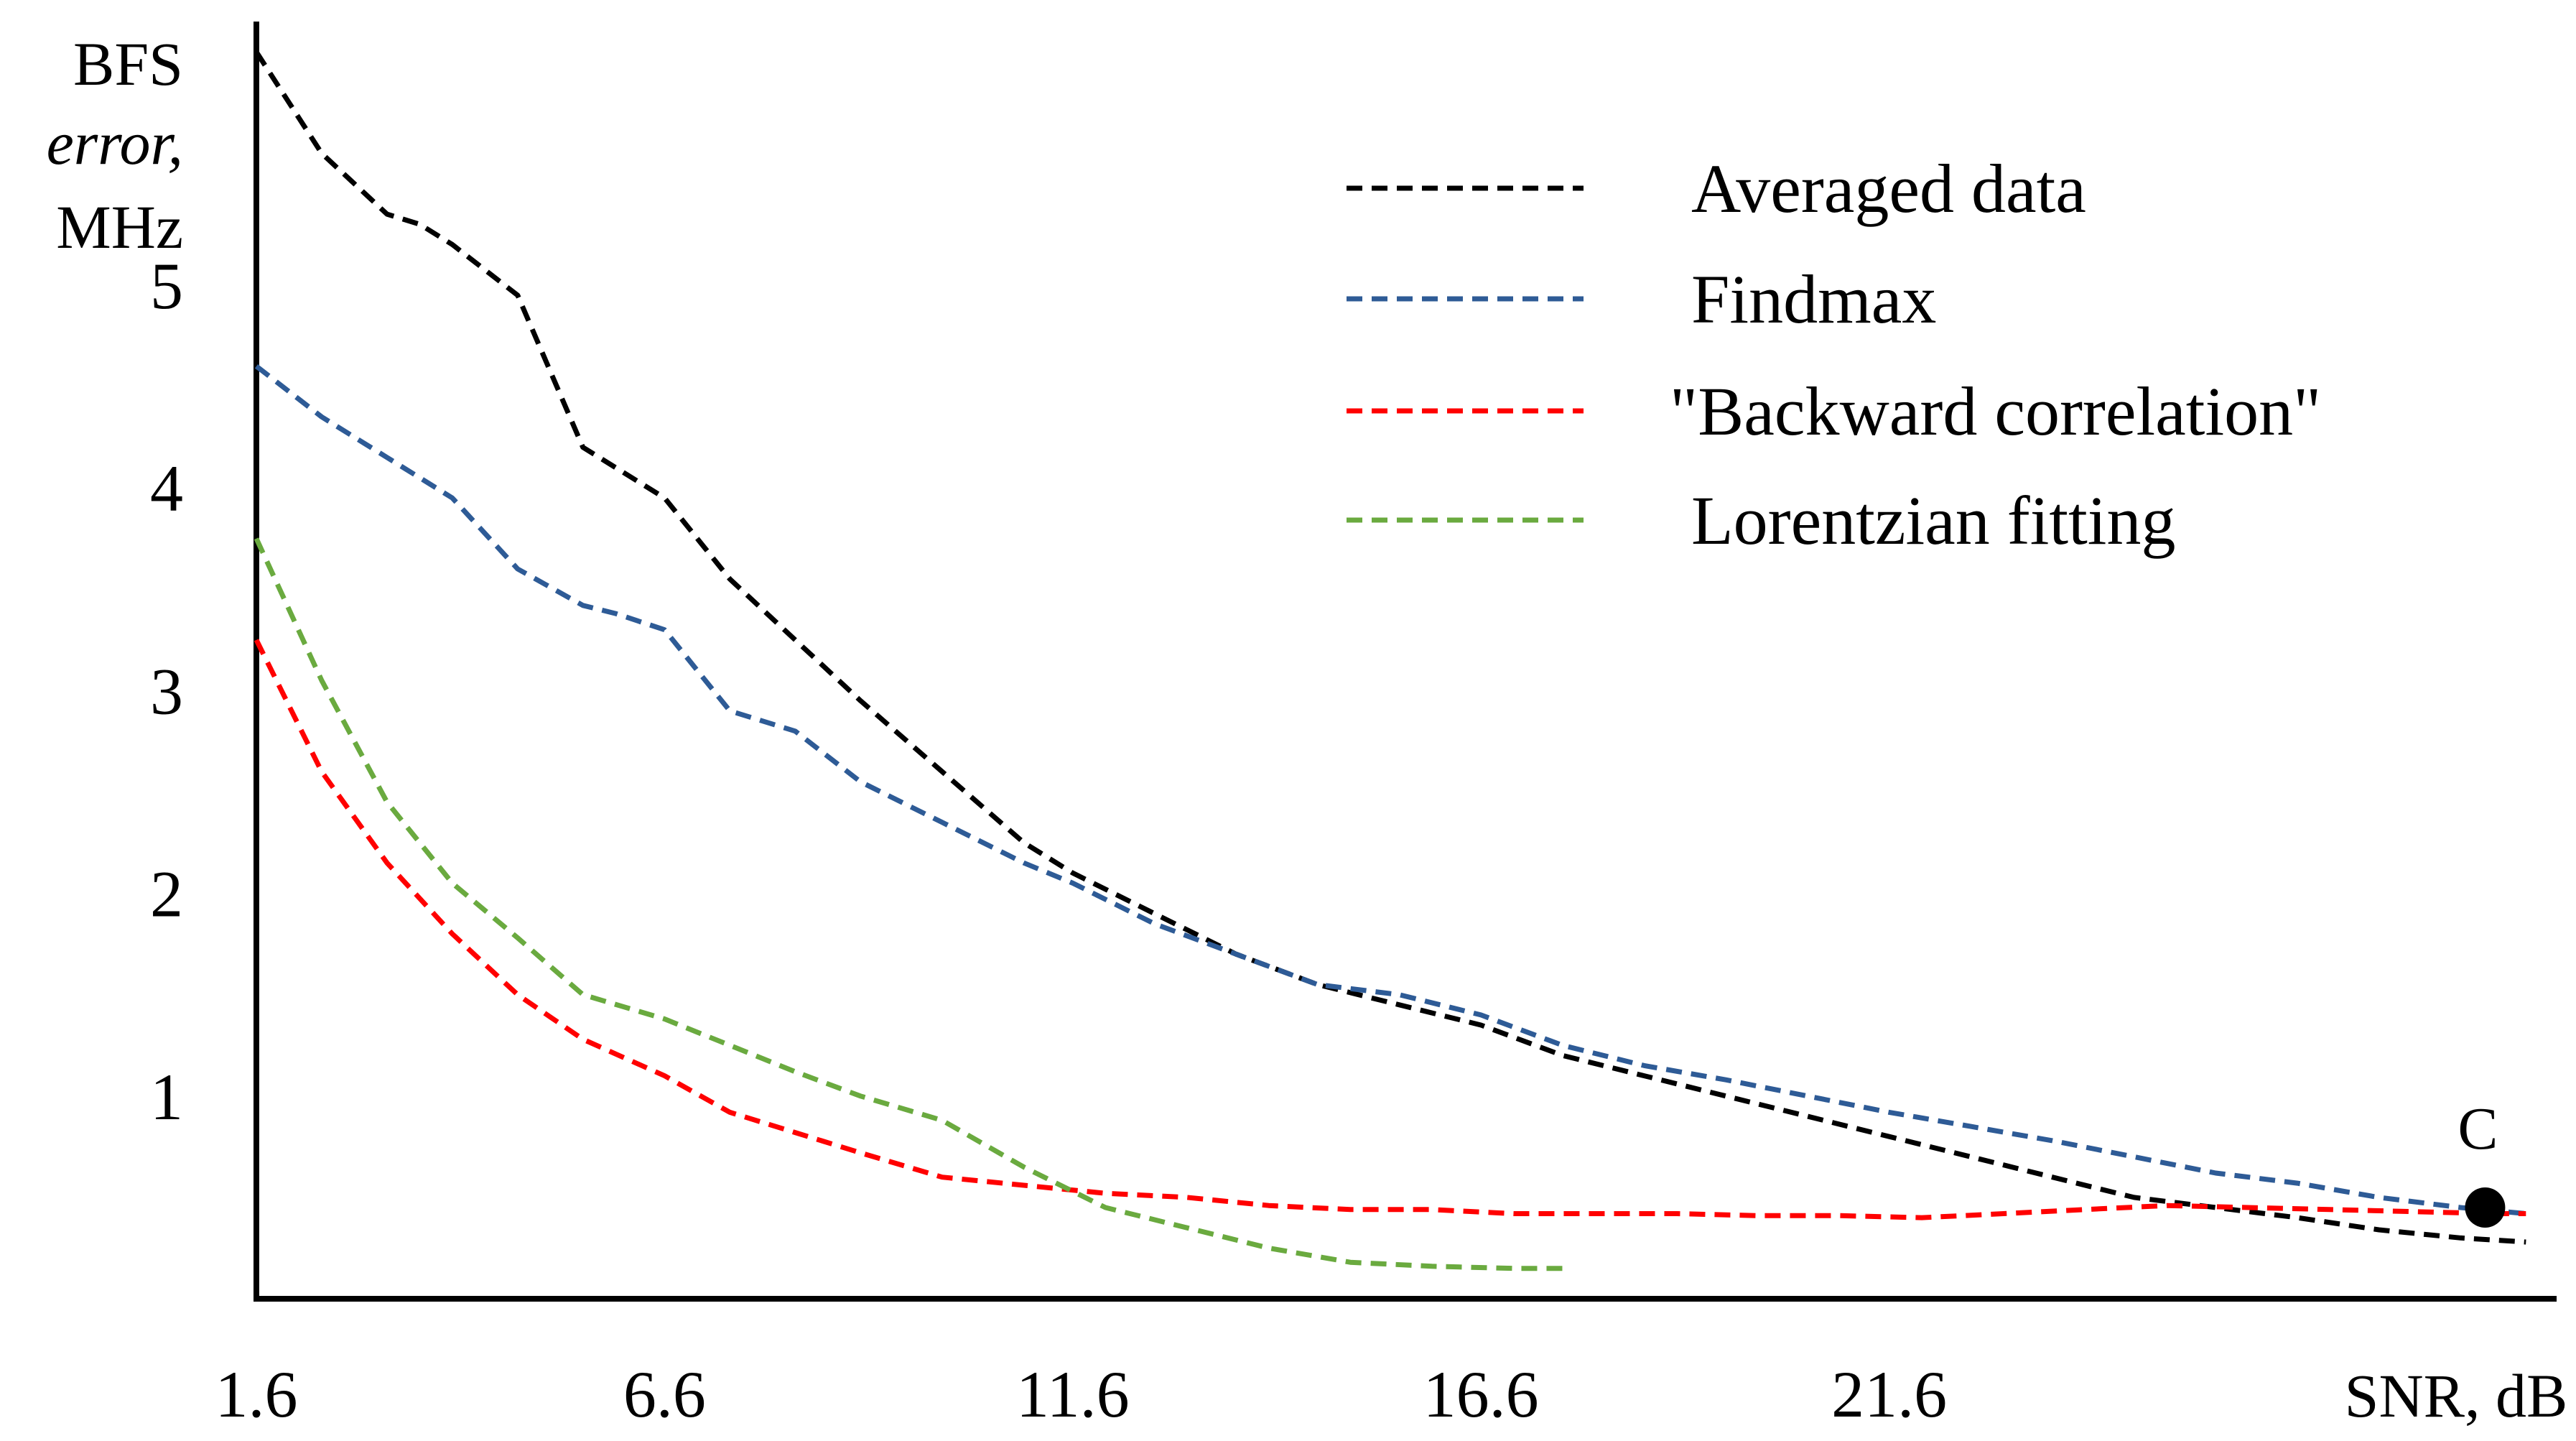  What do you see at coordinates (1813, 299) in the screenshot?
I see `legend-label: Findmax` at bounding box center [1813, 299].